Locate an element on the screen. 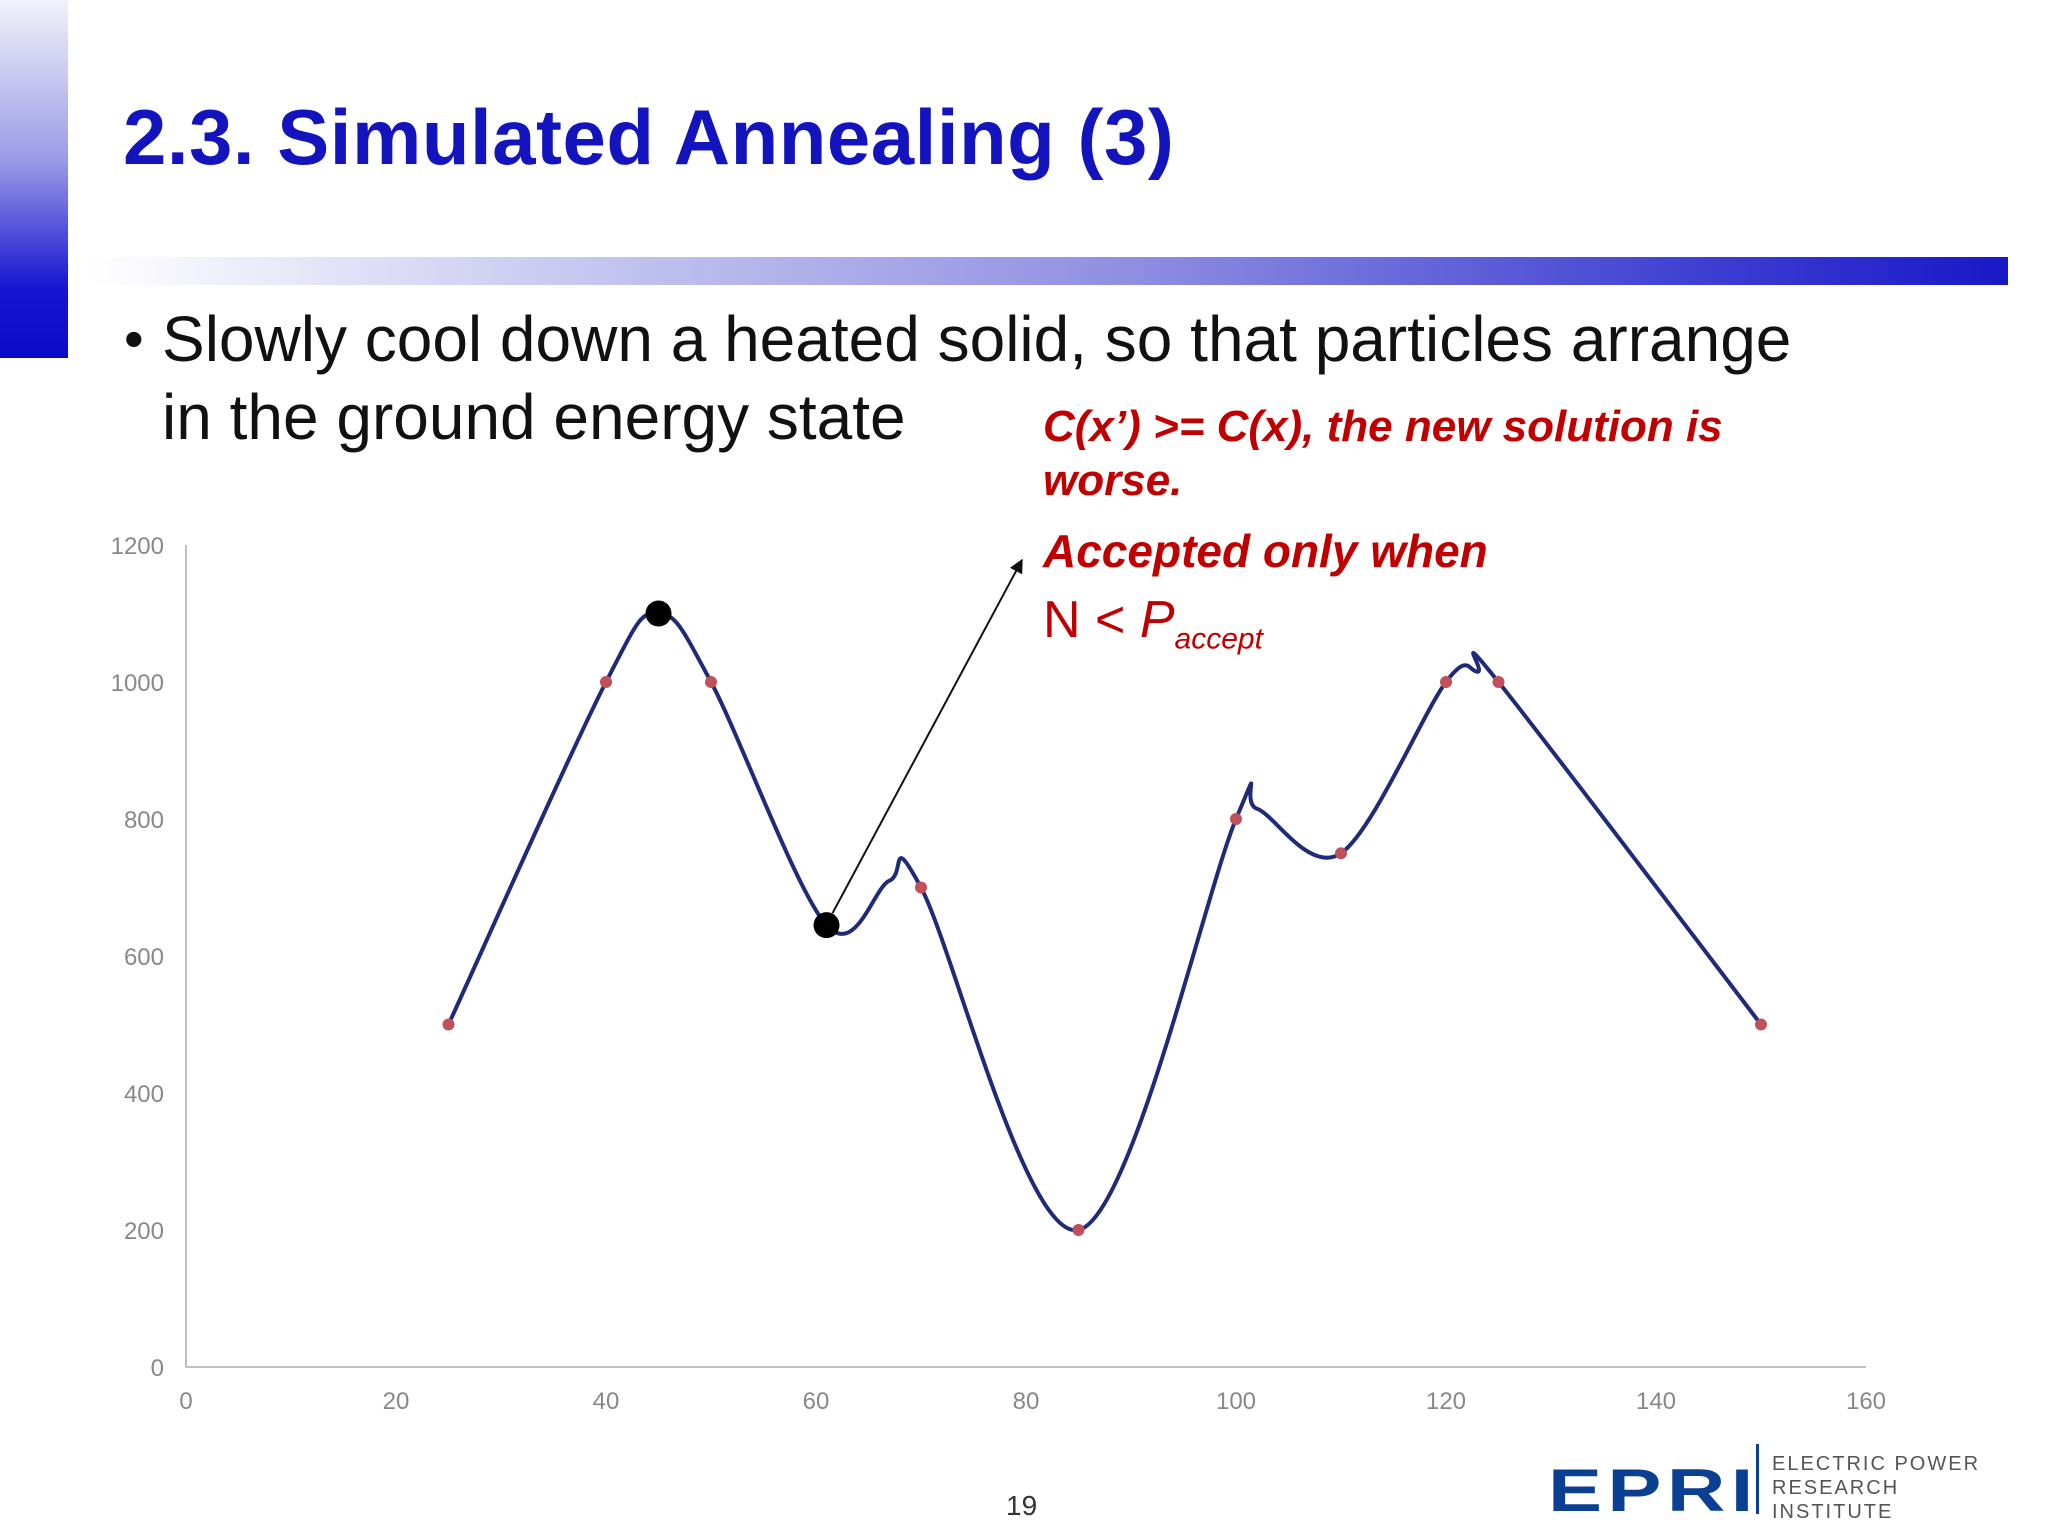  formula-p: P is located at coordinates (1157, 620).